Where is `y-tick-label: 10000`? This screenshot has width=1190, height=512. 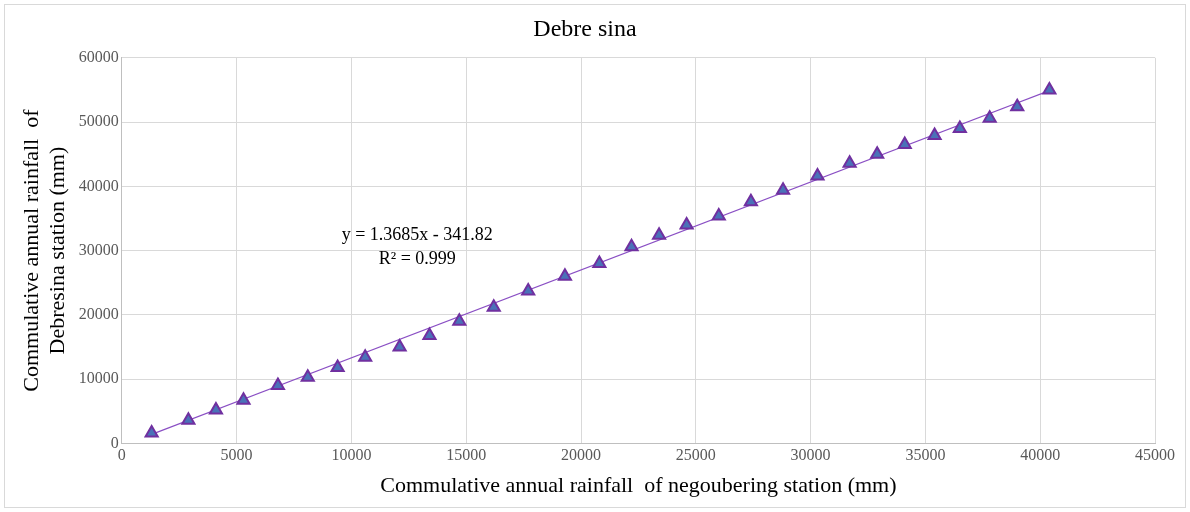 y-tick-label: 10000 is located at coordinates (98, 378).